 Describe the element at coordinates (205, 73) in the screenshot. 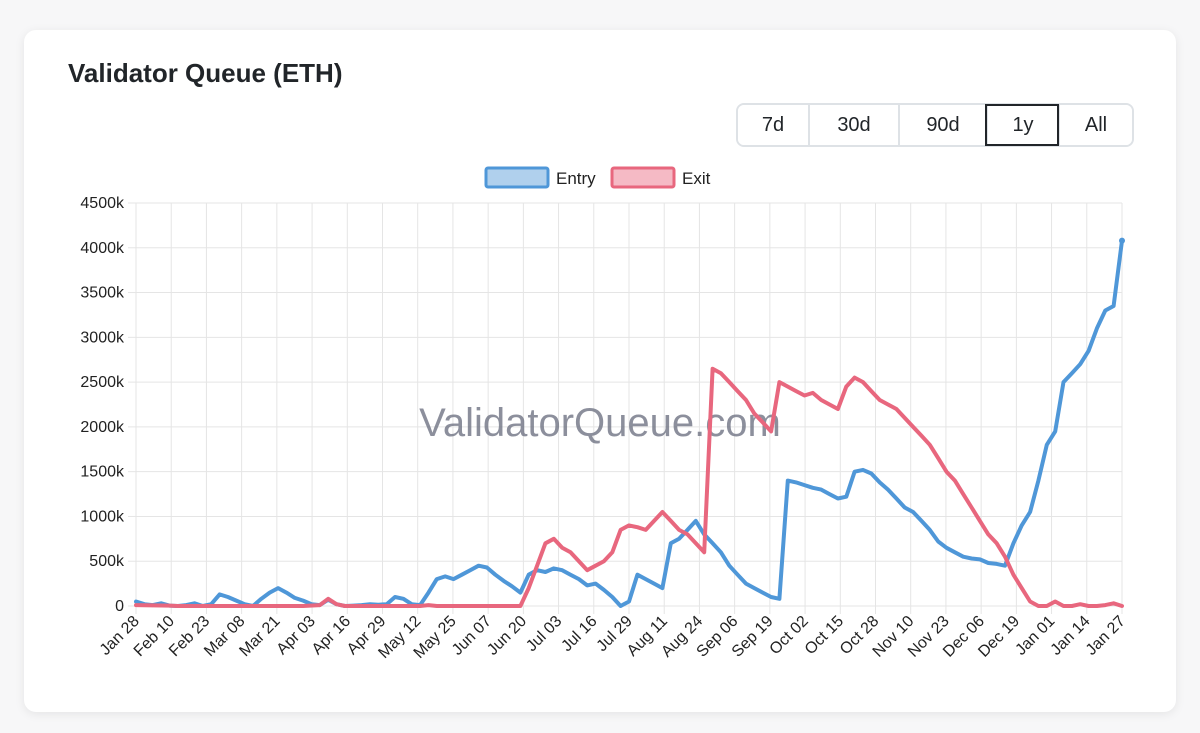

I see `card-title: Validator Queue (ETH)` at that location.